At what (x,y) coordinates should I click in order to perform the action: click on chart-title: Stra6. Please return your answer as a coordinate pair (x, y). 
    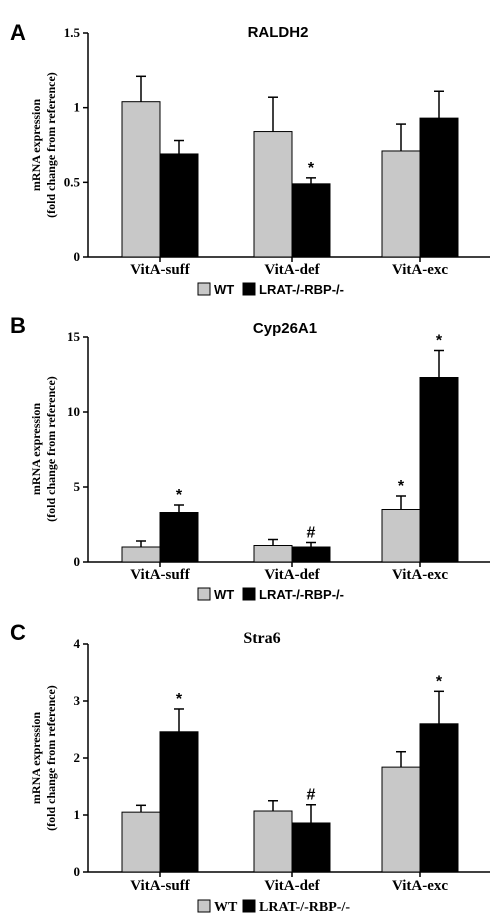
    Looking at the image, I should click on (261, 638).